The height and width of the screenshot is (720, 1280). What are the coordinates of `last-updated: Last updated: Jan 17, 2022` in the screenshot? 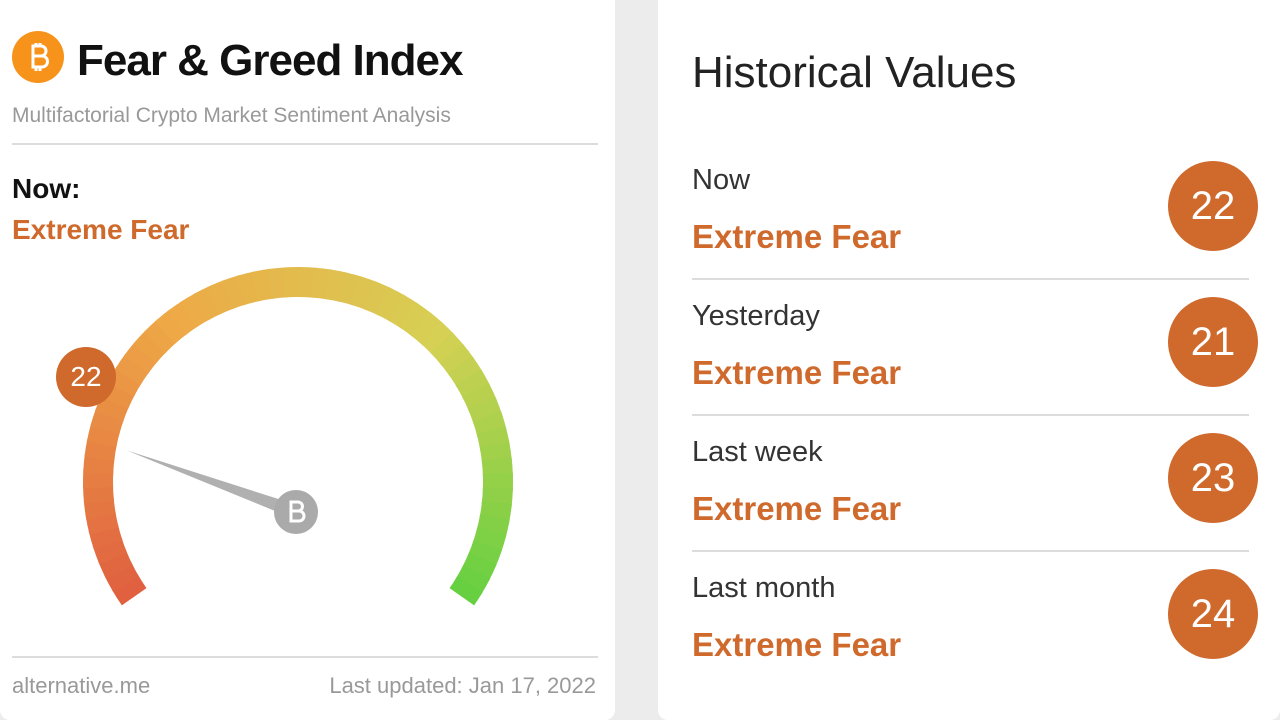 It's located at (462, 685).